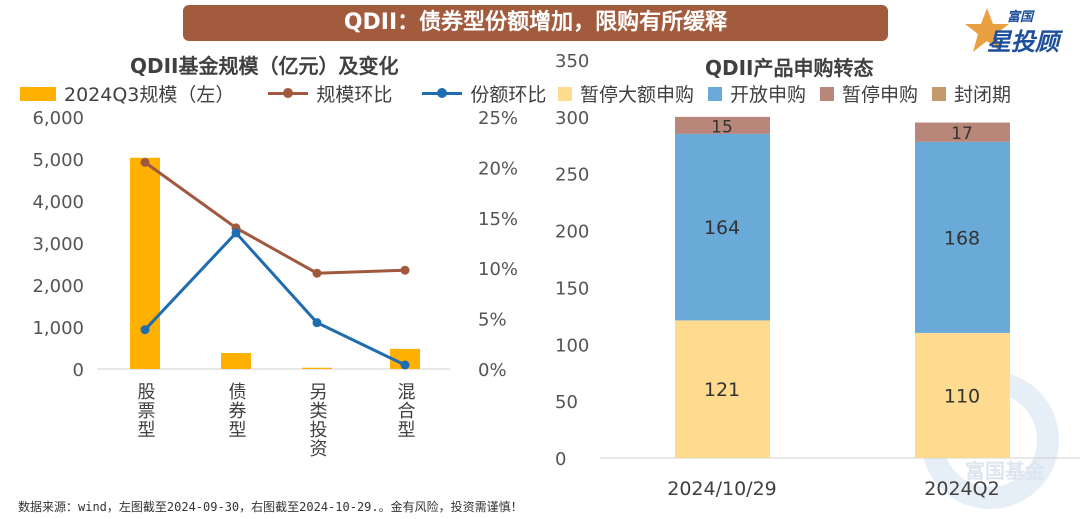  What do you see at coordinates (145, 410) in the screenshot?
I see `x-tick-label: 股票型` at bounding box center [145, 410].